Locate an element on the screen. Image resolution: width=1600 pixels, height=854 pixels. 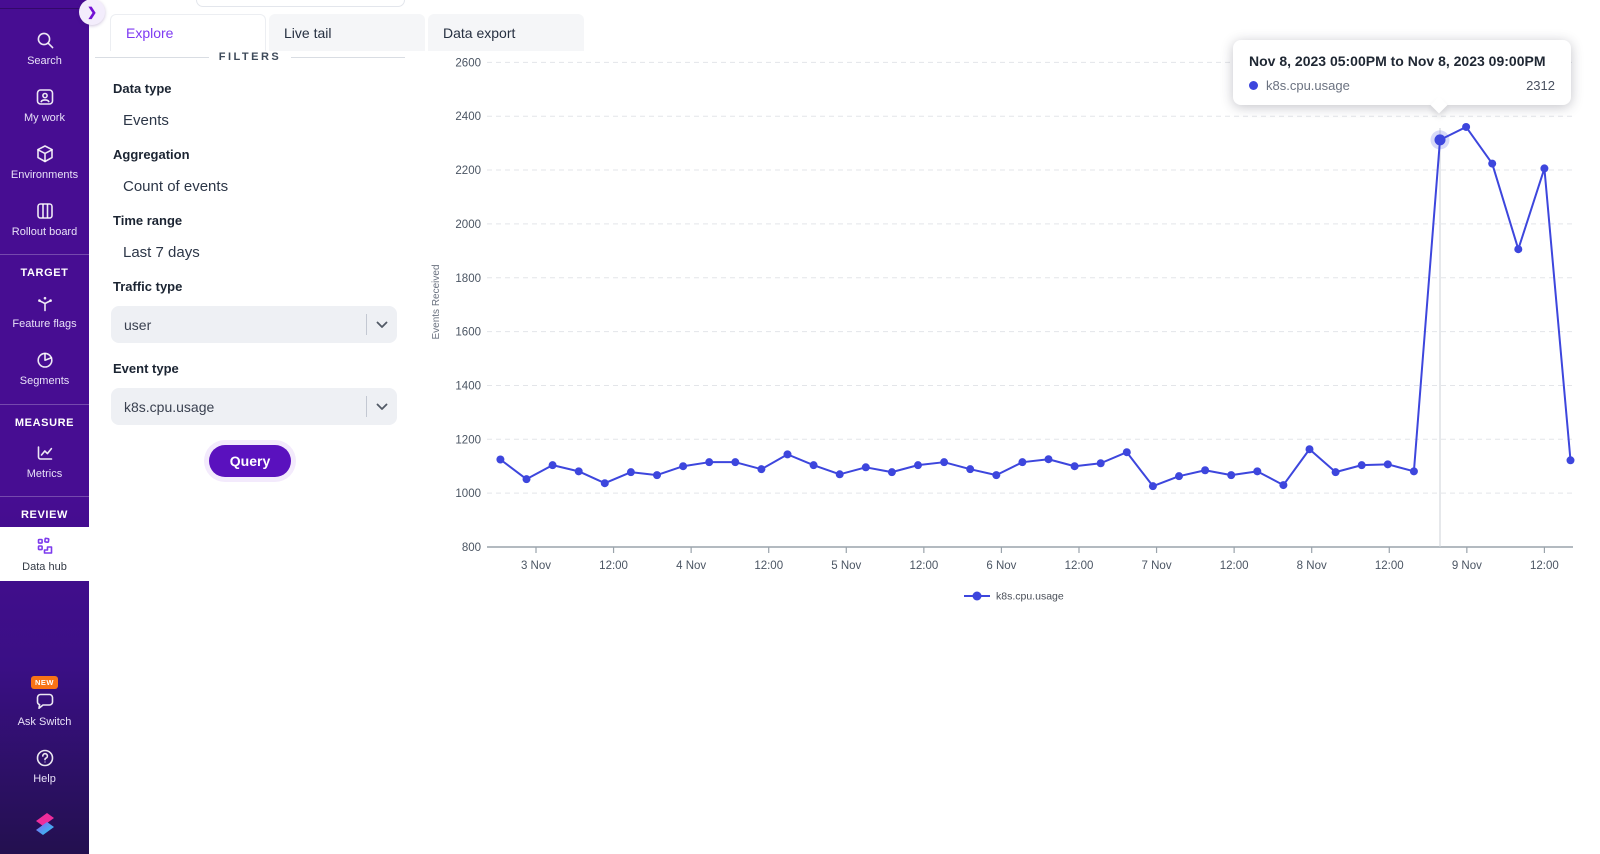
cube-icon is located at coordinates (44, 154).